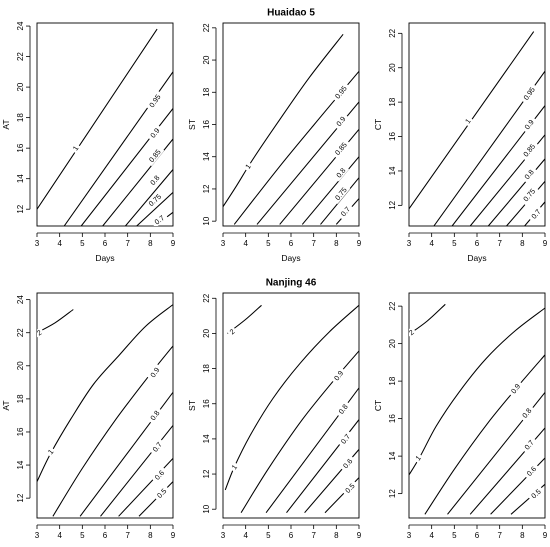 The width and height of the screenshot is (550, 547). What do you see at coordinates (155, 499) in the screenshot?
I see `contour-line-0.5` at bounding box center [155, 499].